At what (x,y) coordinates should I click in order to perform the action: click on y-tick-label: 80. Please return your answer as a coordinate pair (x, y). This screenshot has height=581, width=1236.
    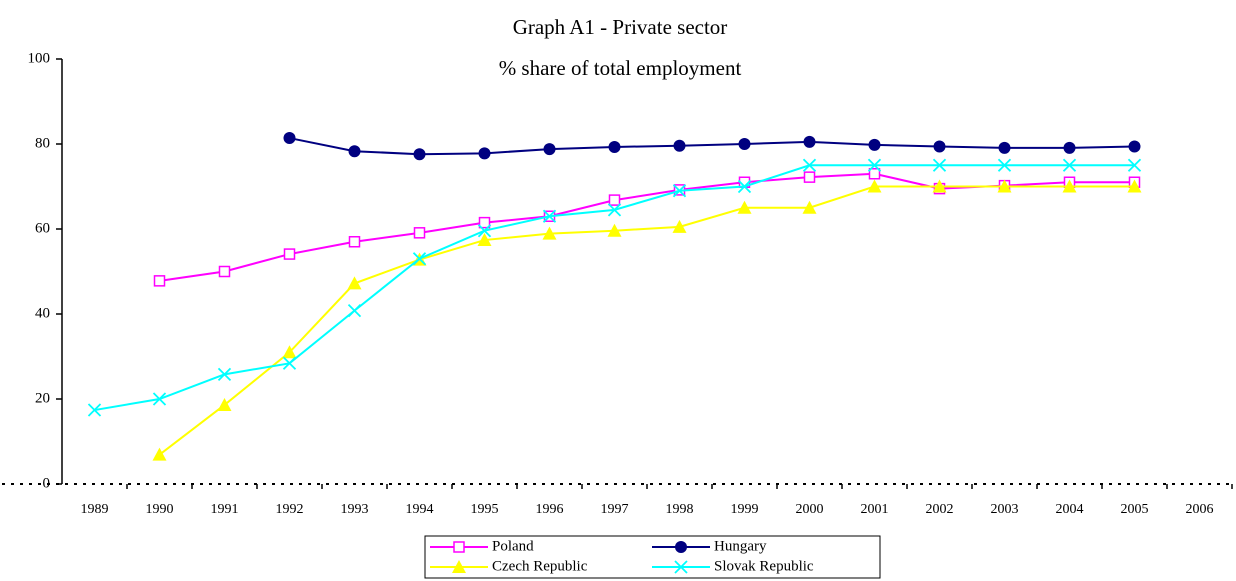
    Looking at the image, I should click on (42, 143).